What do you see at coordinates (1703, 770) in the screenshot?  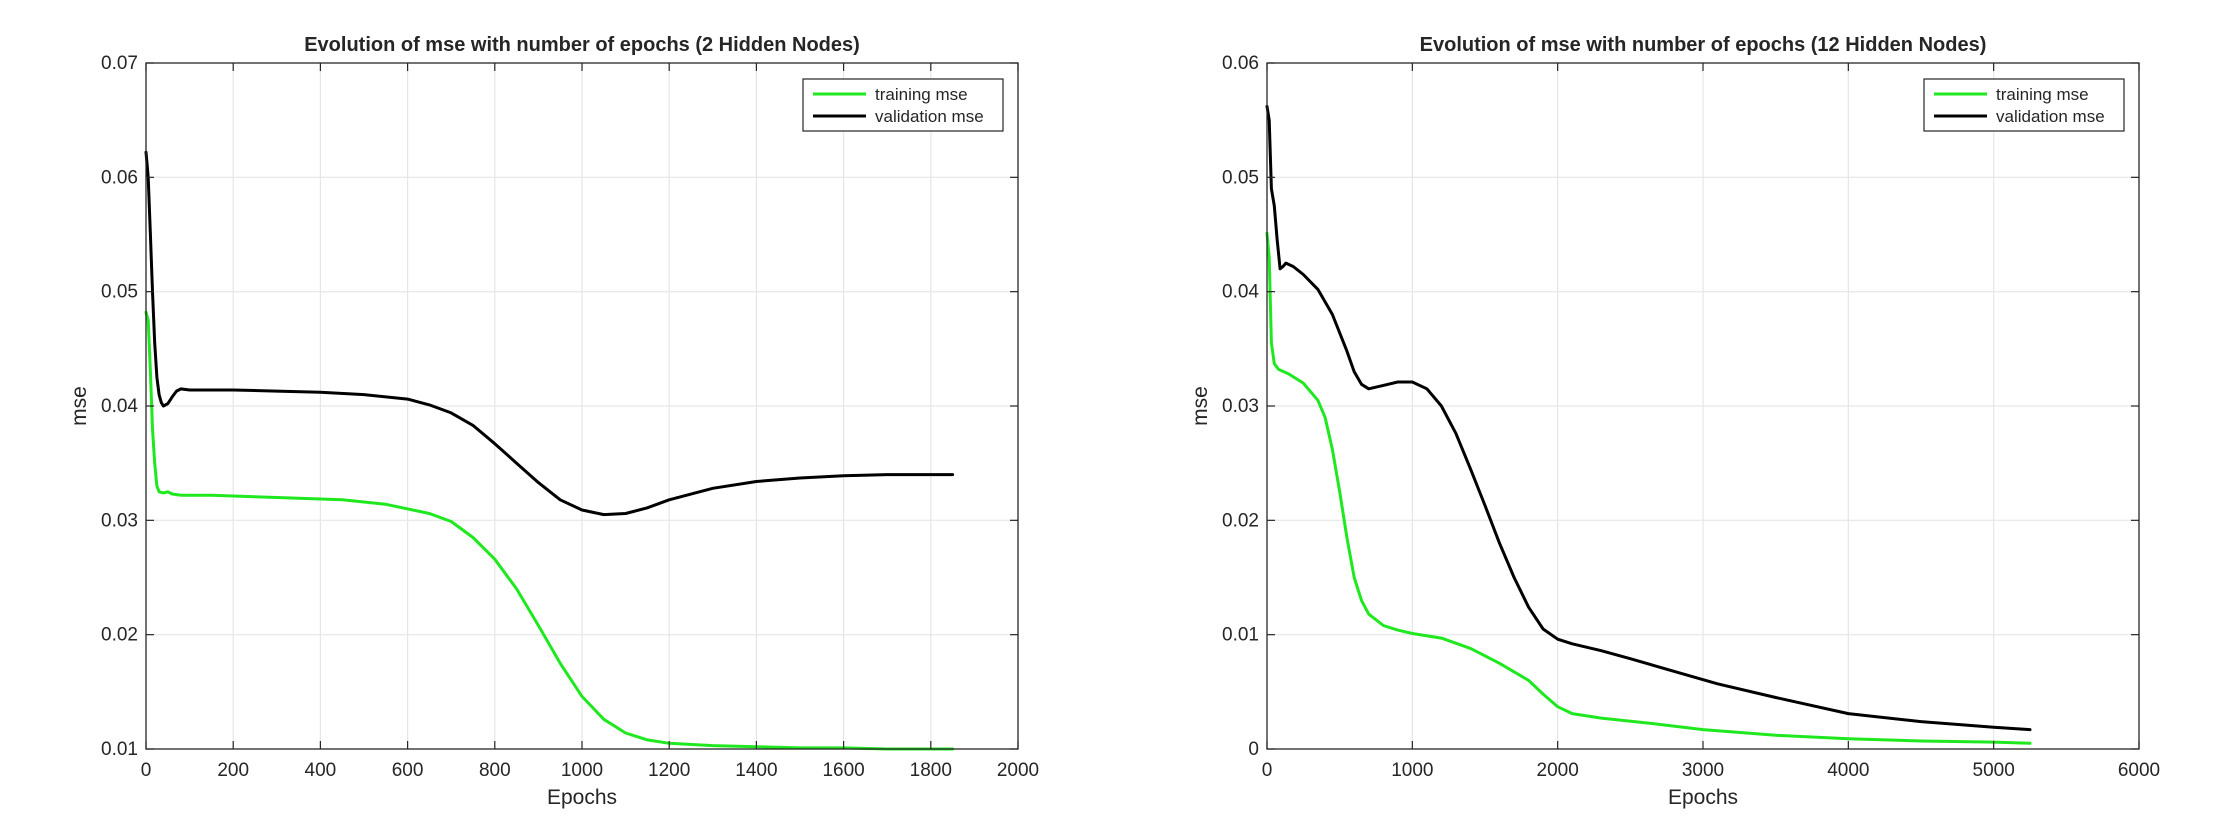 I see `x-tick-label: 3000` at bounding box center [1703, 770].